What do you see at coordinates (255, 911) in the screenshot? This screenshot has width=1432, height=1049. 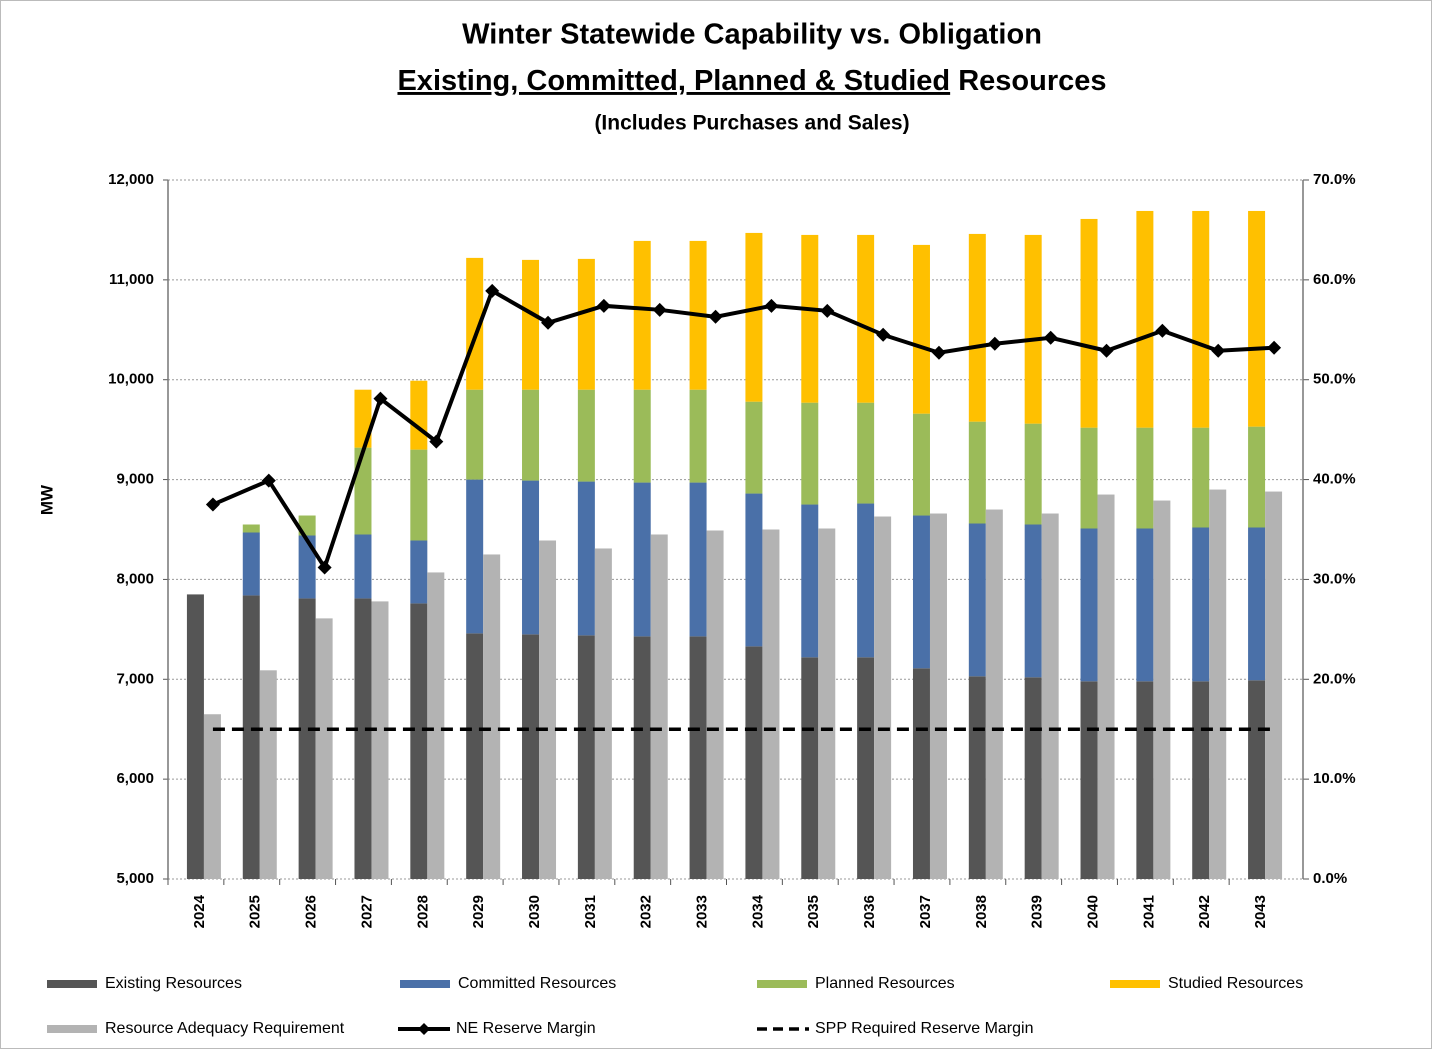 I see `x-tick-label: 2025` at bounding box center [255, 911].